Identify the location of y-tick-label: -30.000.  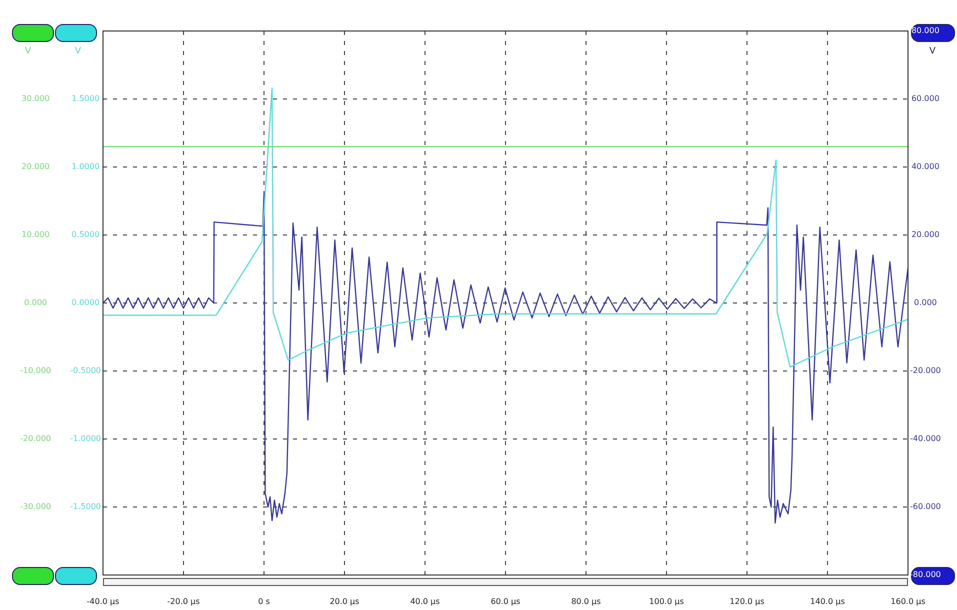
(36, 507).